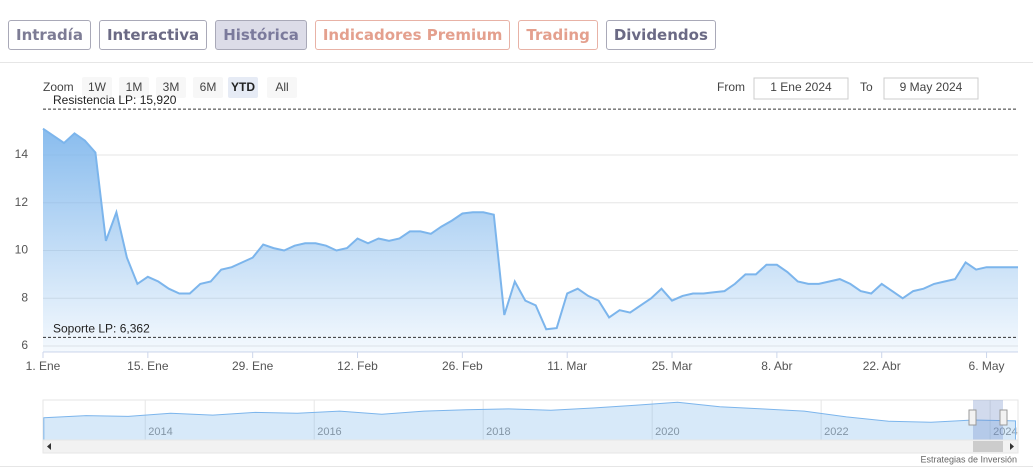 The width and height of the screenshot is (1033, 476). I want to click on navigator-tick-label: 2018, so click(498, 432).